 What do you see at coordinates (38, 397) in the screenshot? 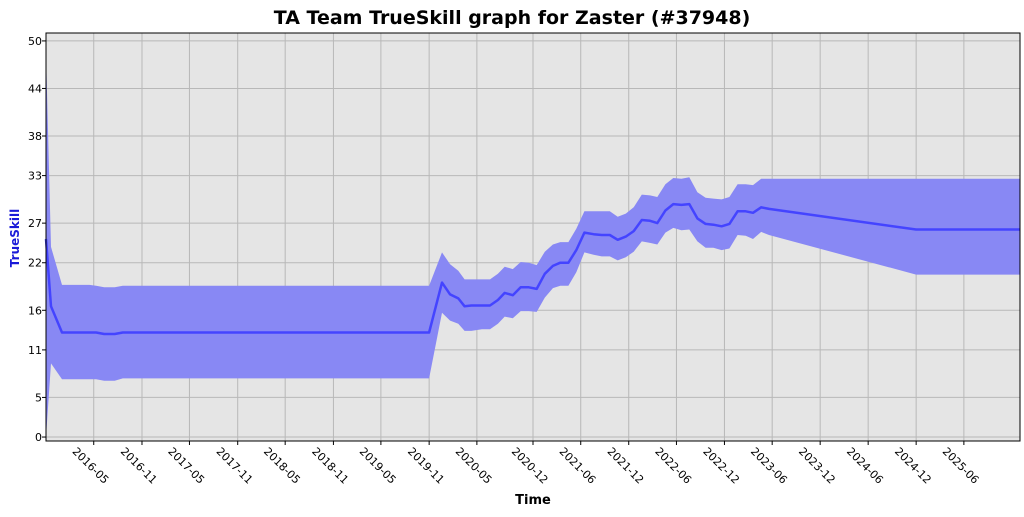
I see `y-tick-label: 5` at bounding box center [38, 397].